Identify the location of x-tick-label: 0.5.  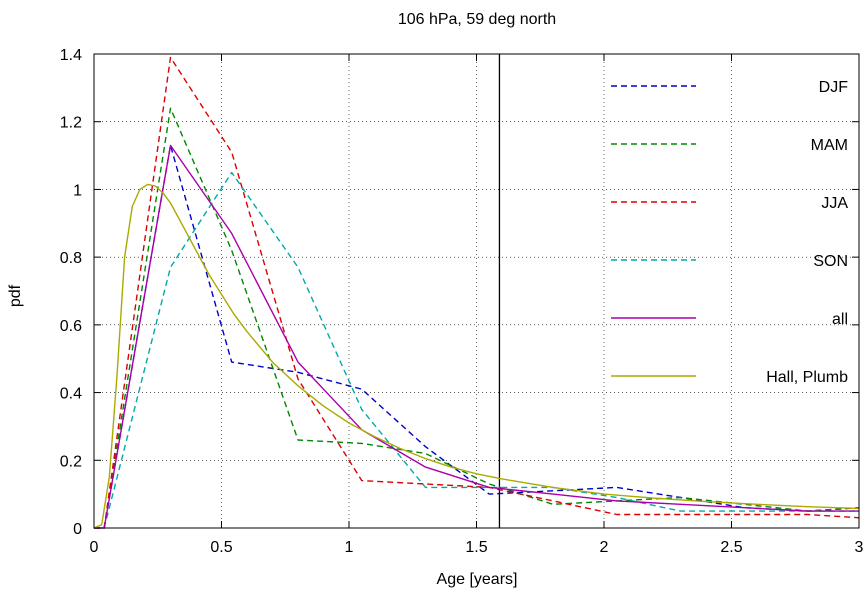
(221, 547).